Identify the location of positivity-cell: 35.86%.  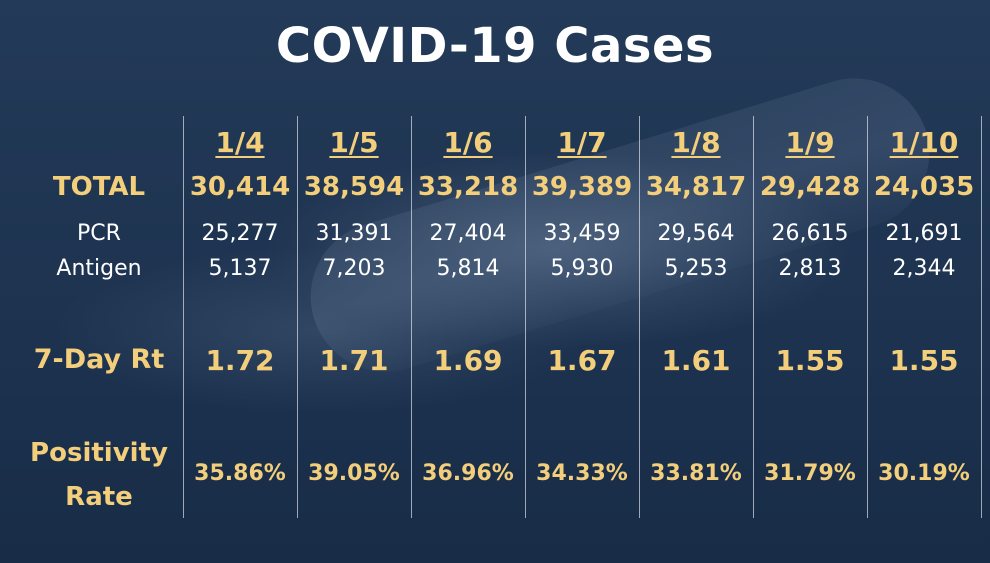
(240, 473).